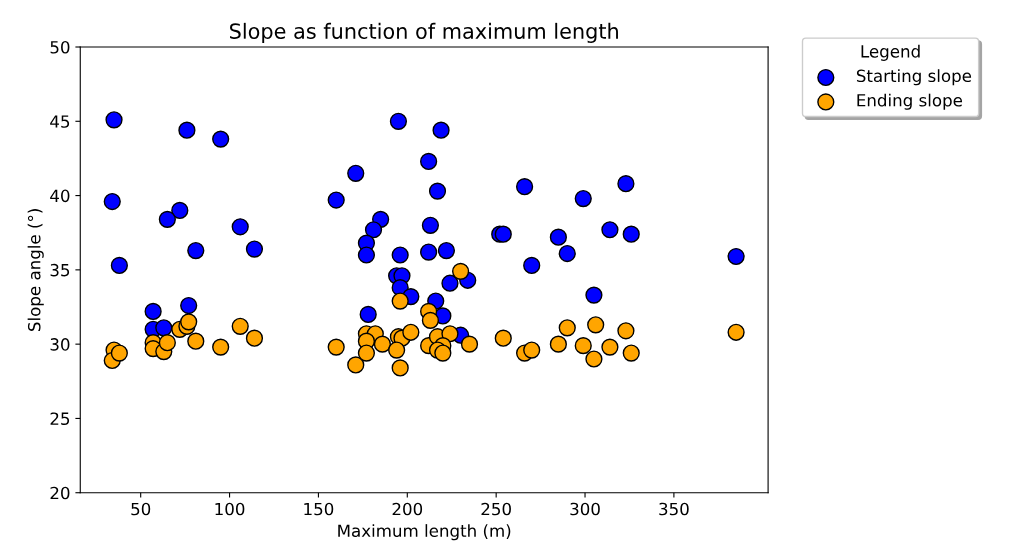 The width and height of the screenshot is (1016, 553). I want to click on x-tick-label: 350, so click(674, 509).